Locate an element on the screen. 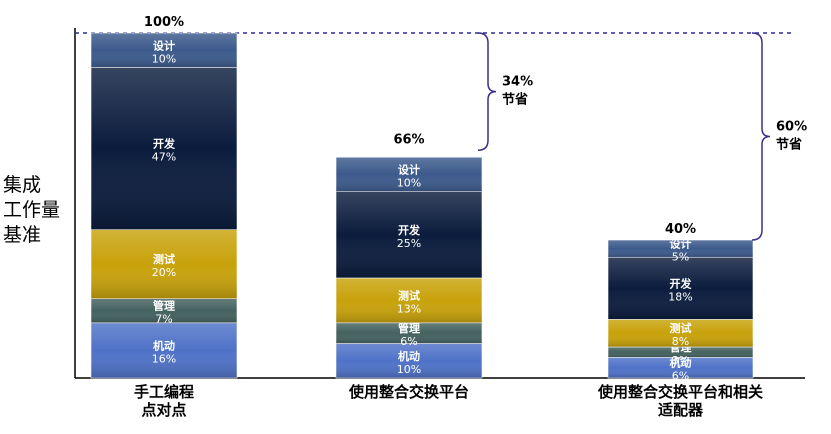 The height and width of the screenshot is (434, 831). savings-value-label: 60% is located at coordinates (791, 127).